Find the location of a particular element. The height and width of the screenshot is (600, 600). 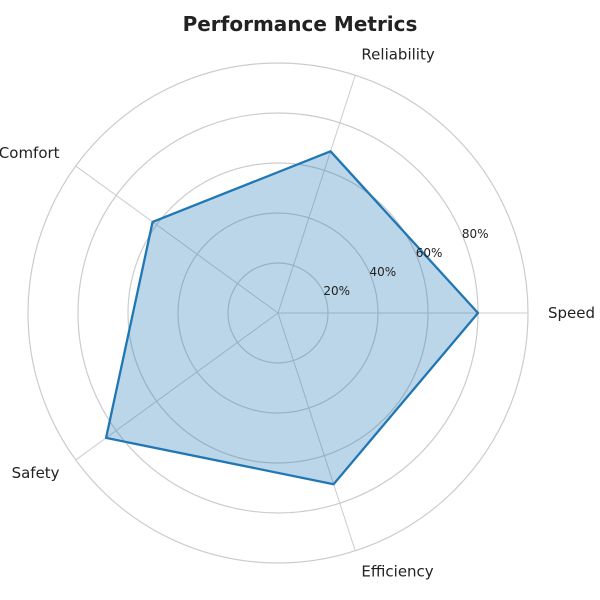

tick-labels: 20% 40% 60% 80% is located at coordinates (405, 262).